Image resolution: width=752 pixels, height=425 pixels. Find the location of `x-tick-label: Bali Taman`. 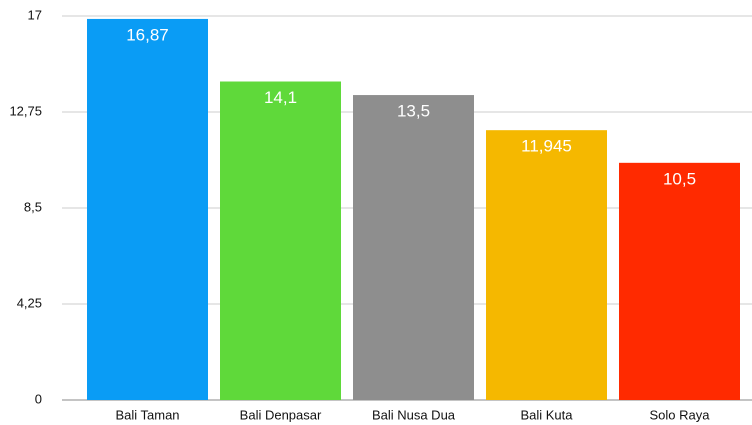

x-tick-label: Bali Taman is located at coordinates (147, 414).